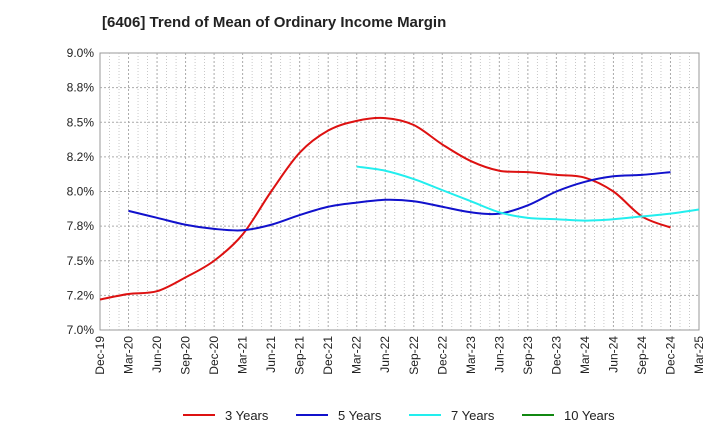  Describe the element at coordinates (328, 355) in the screenshot. I see `x-tick-label: Dec-21` at that location.